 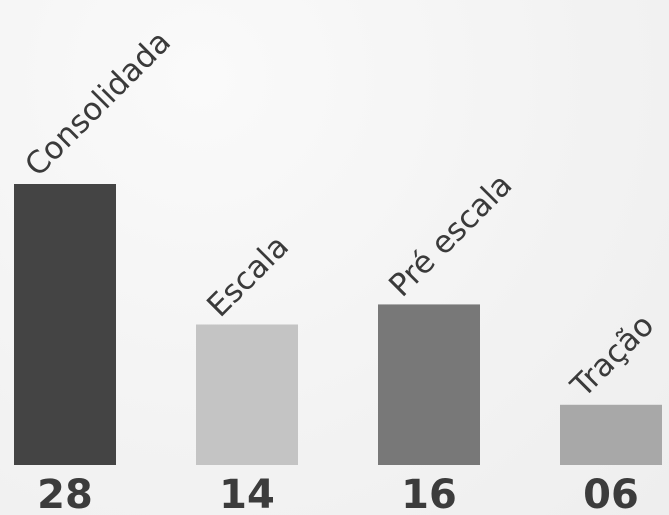 I want to click on category-label-pre-escala: Pré escala, so click(x=450, y=235).